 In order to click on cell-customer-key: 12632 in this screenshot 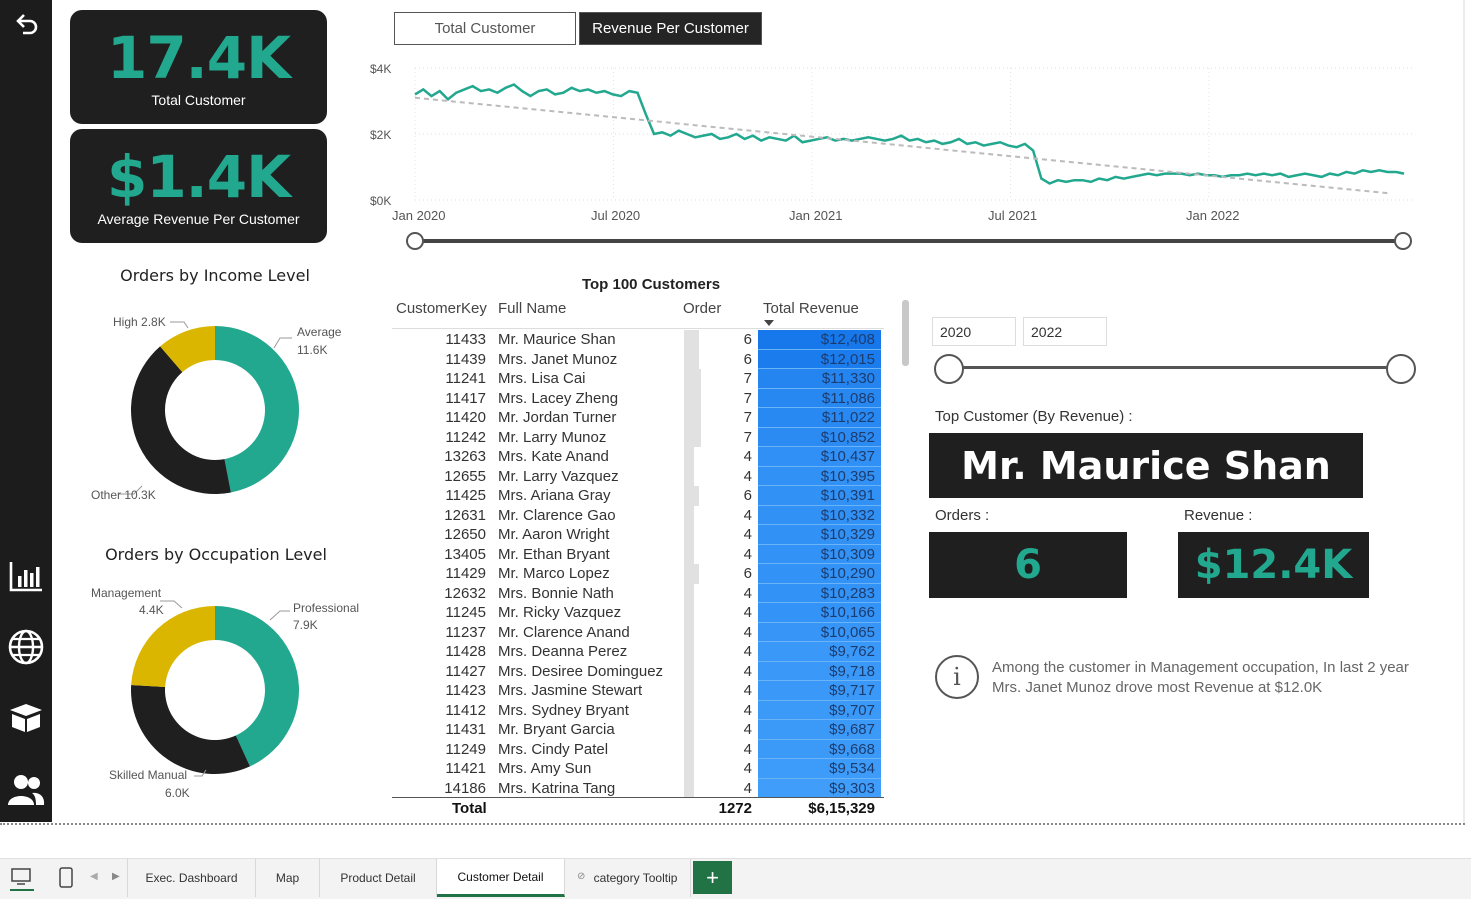, I will do `click(465, 593)`.